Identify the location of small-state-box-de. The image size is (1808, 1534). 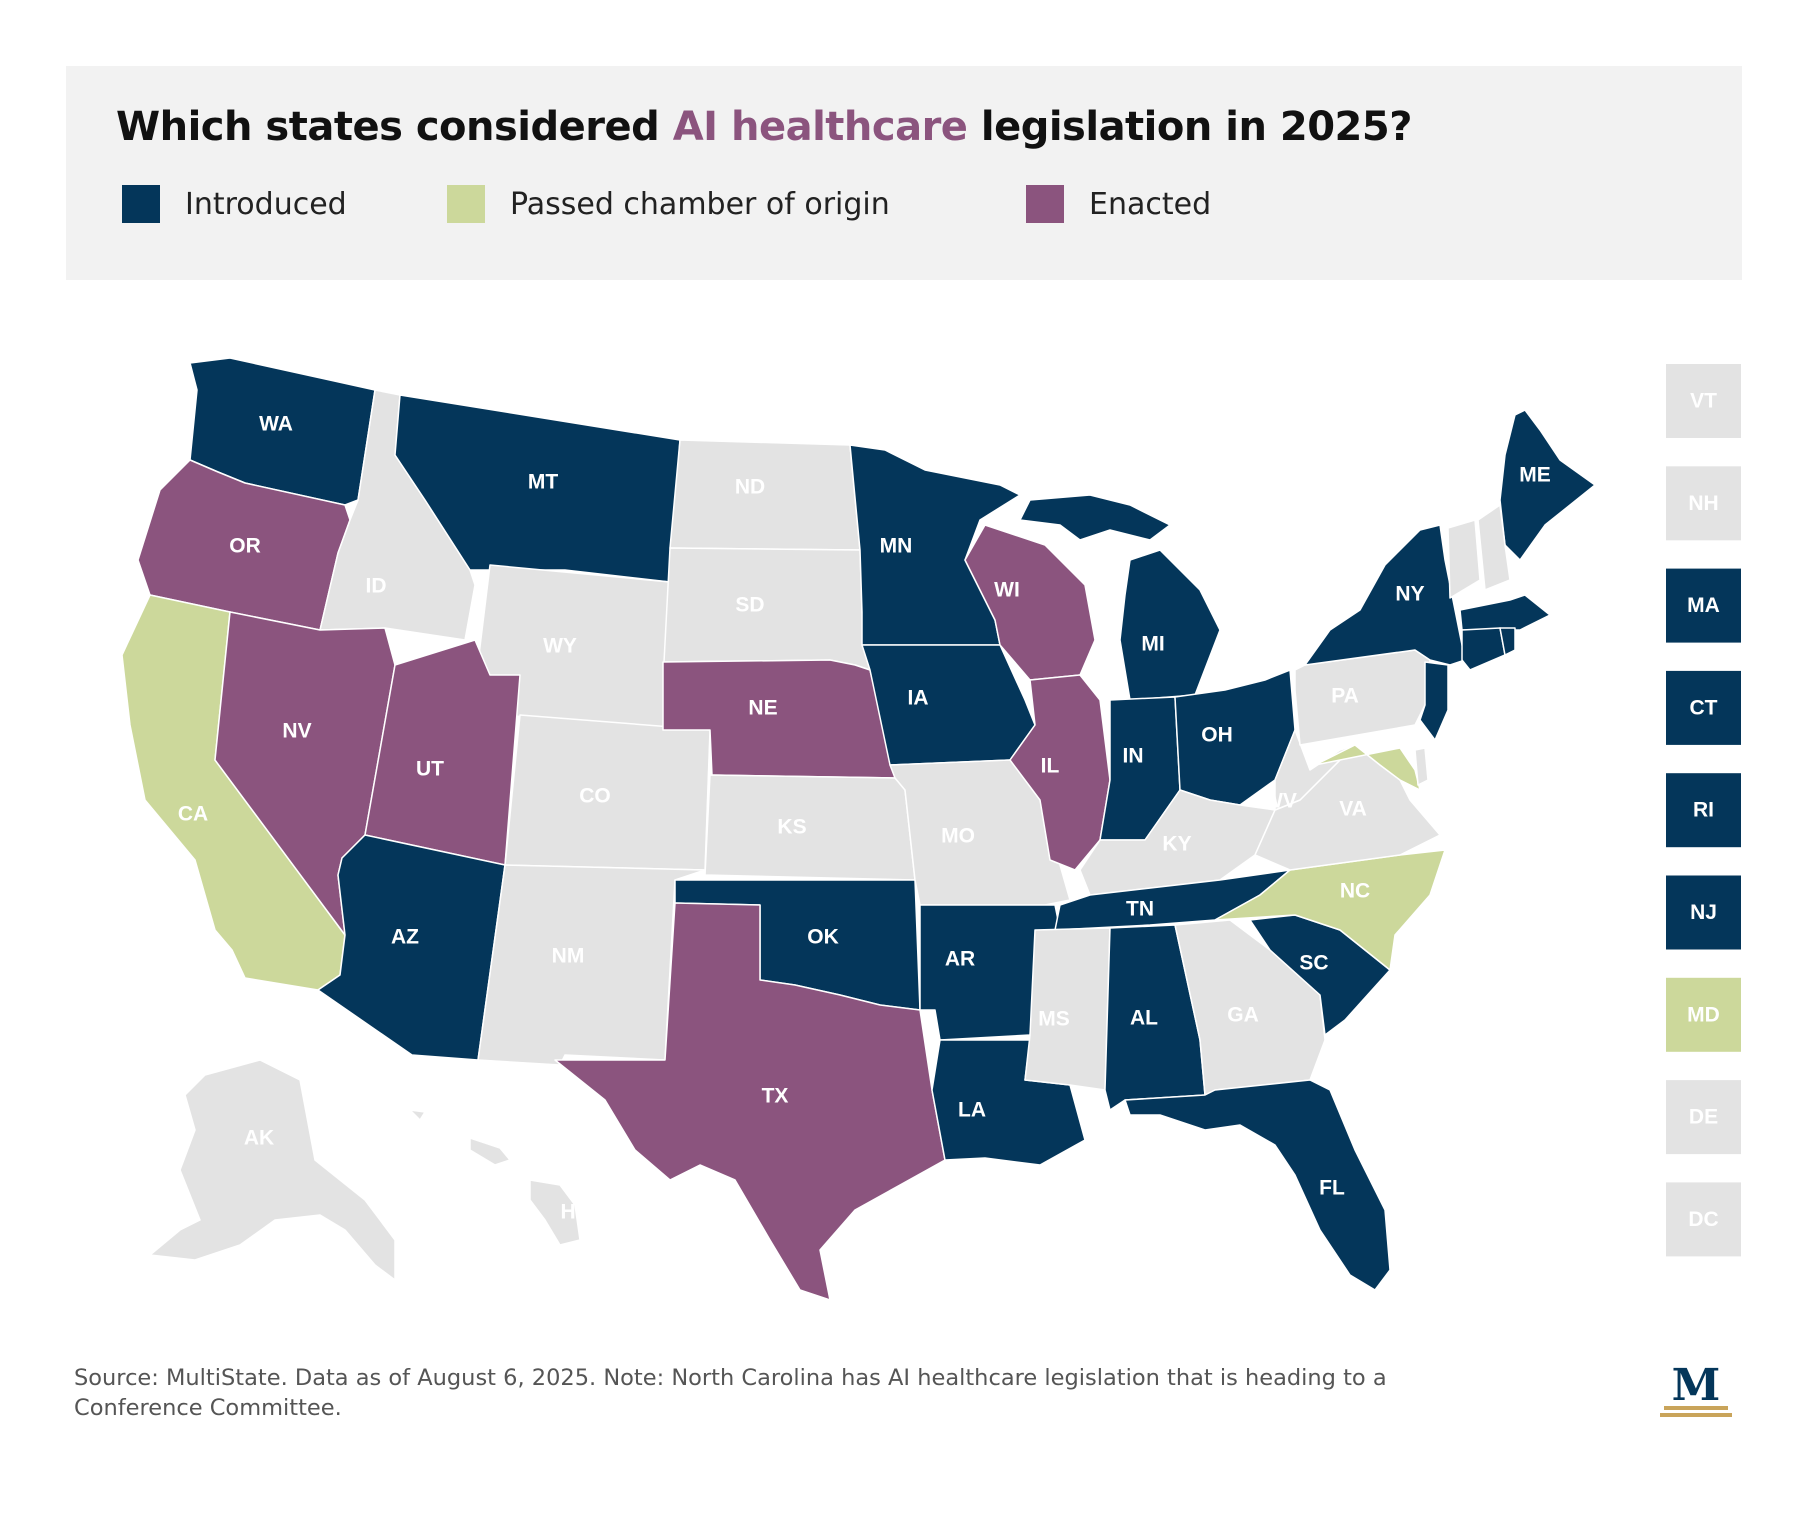
(1703, 1117).